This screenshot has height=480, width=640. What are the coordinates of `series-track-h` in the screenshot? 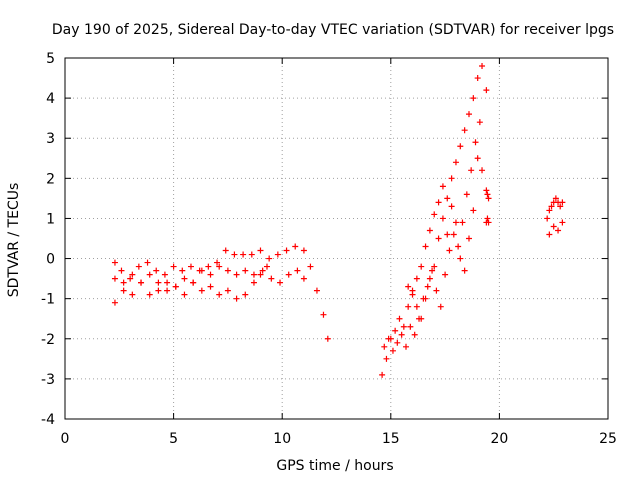 It's located at (555, 216).